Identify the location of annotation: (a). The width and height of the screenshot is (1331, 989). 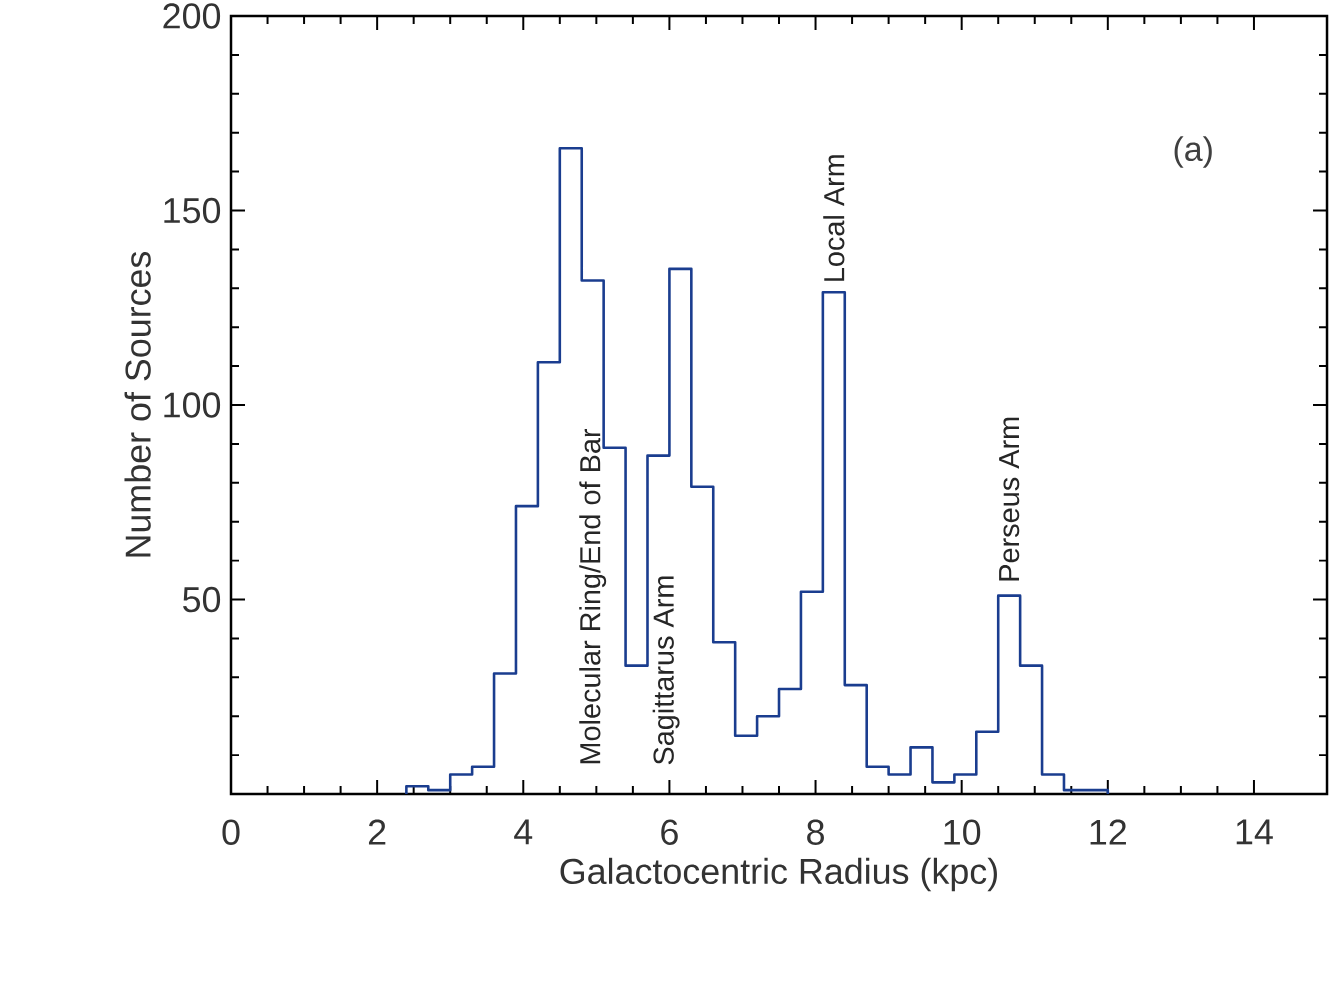
(1193, 152).